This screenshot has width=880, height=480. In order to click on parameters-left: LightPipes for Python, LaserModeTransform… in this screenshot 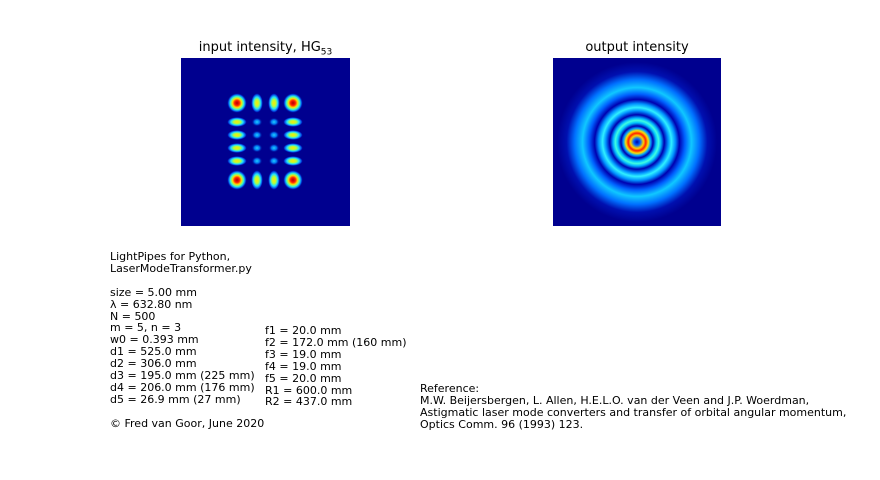, I will do `click(187, 340)`.